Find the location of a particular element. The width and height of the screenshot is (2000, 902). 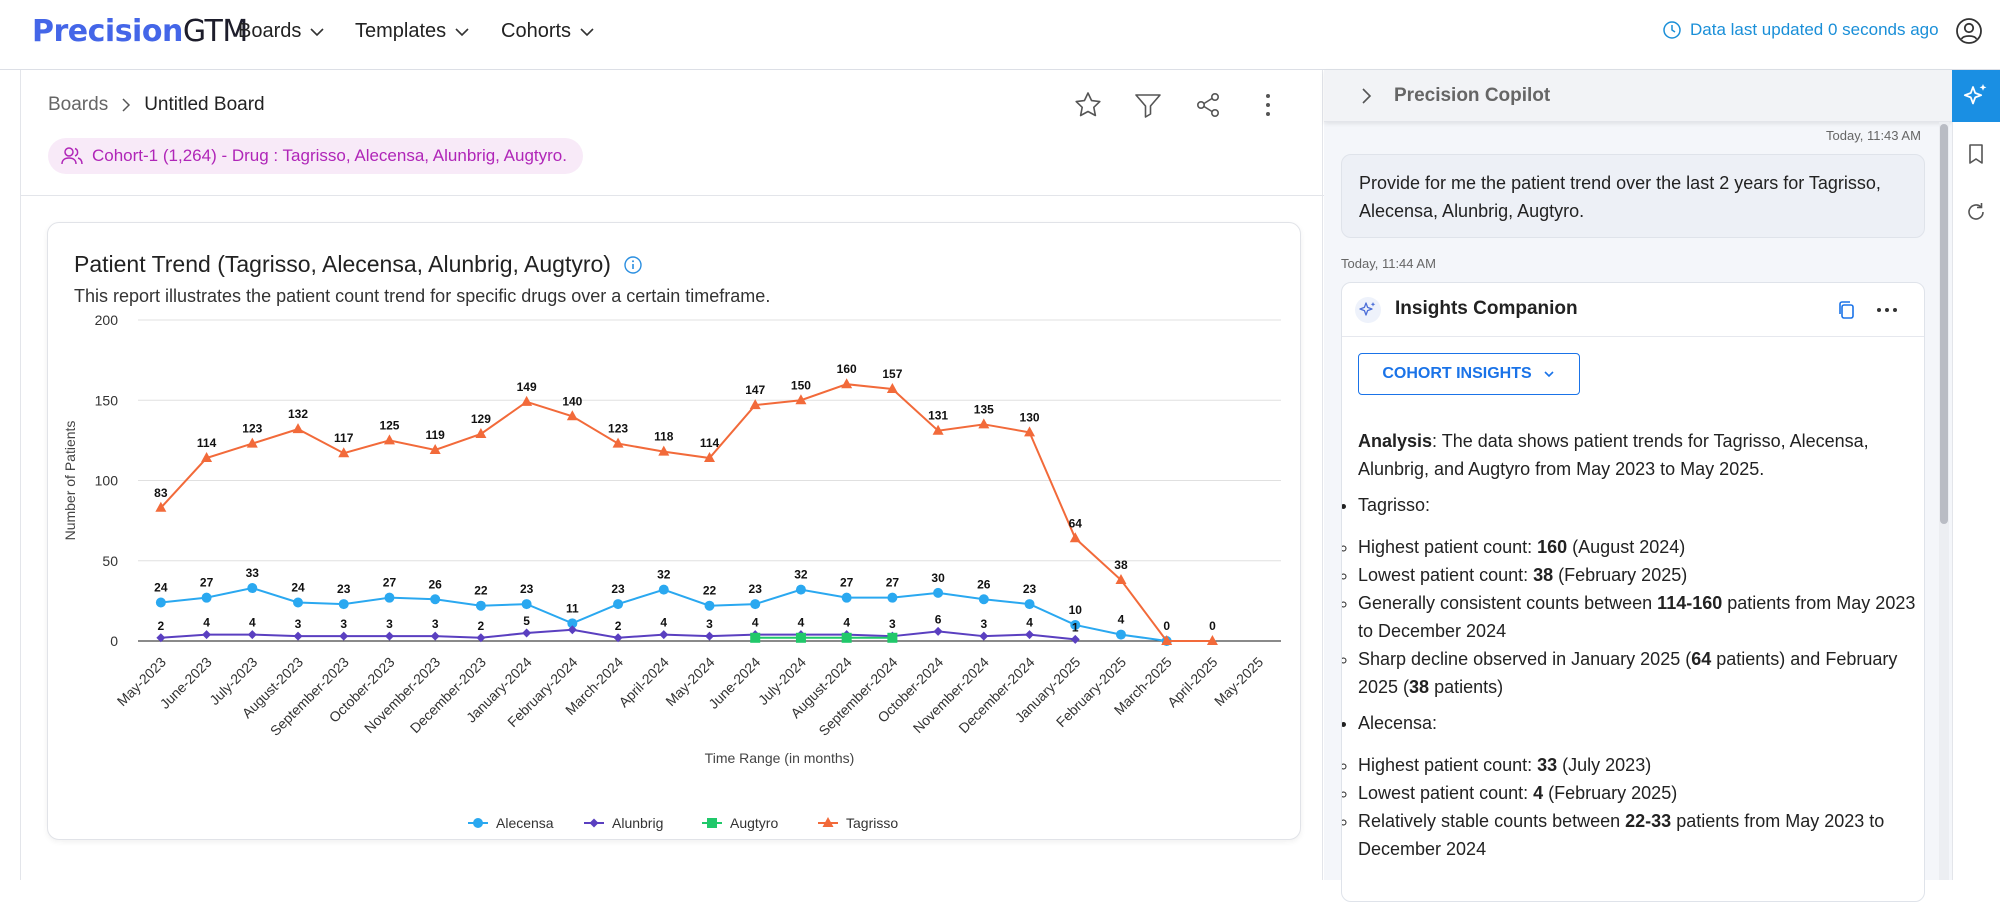

tagrisso-data-label: 149 is located at coordinates (527, 387).